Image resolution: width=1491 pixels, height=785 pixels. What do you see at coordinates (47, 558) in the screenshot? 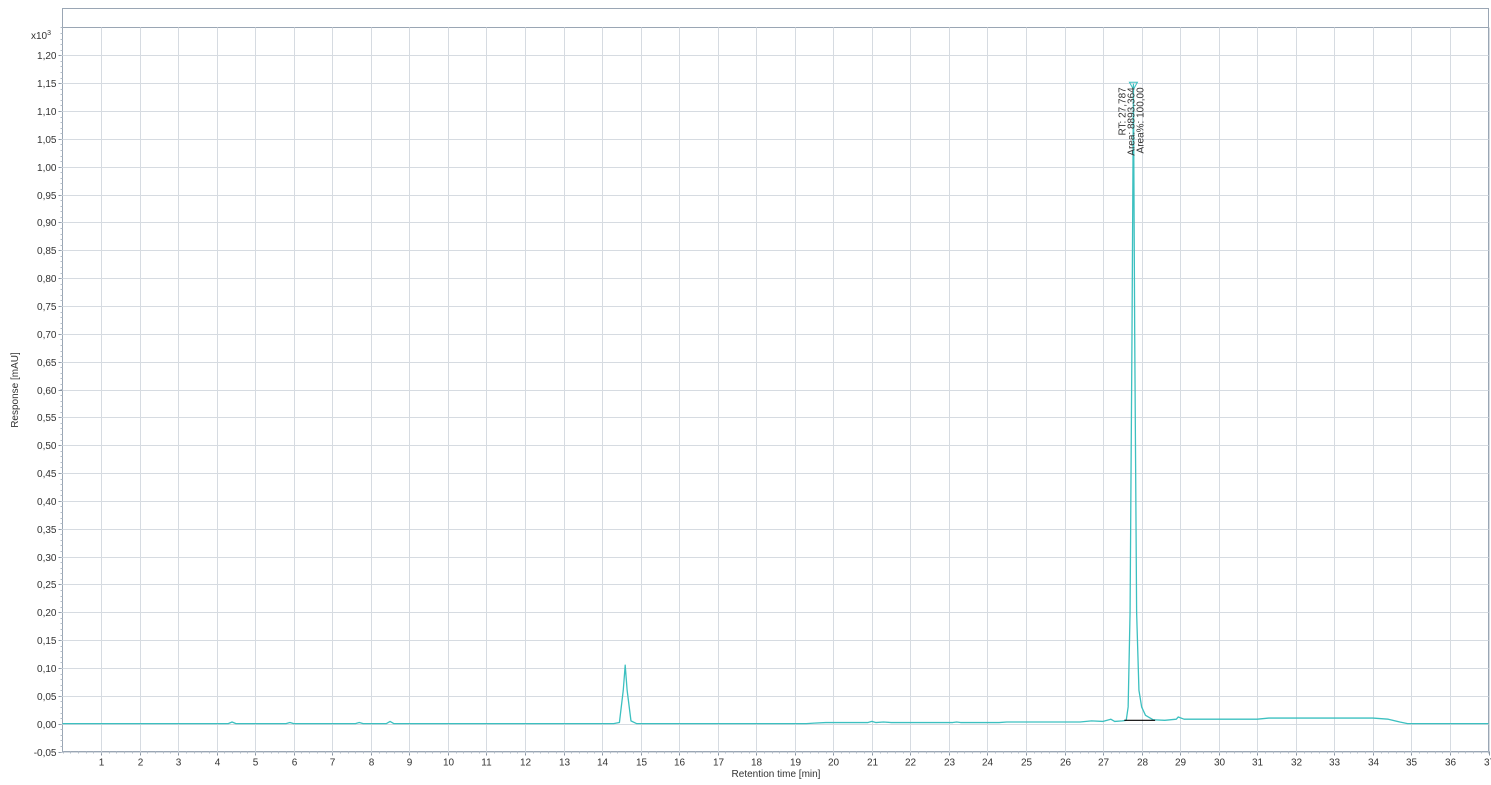
I see `y-tick-label: 0,30` at bounding box center [47, 558].